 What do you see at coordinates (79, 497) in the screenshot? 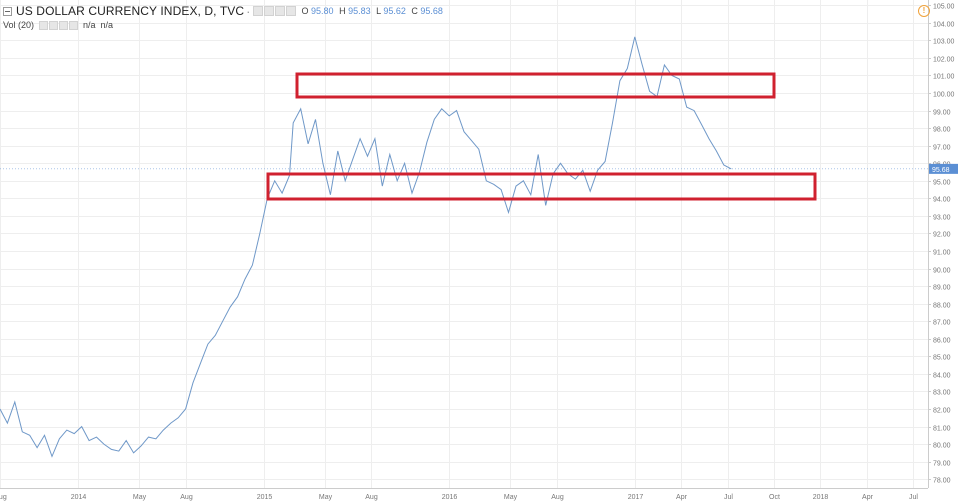
I see `x-tick-label: 2014` at bounding box center [79, 497].